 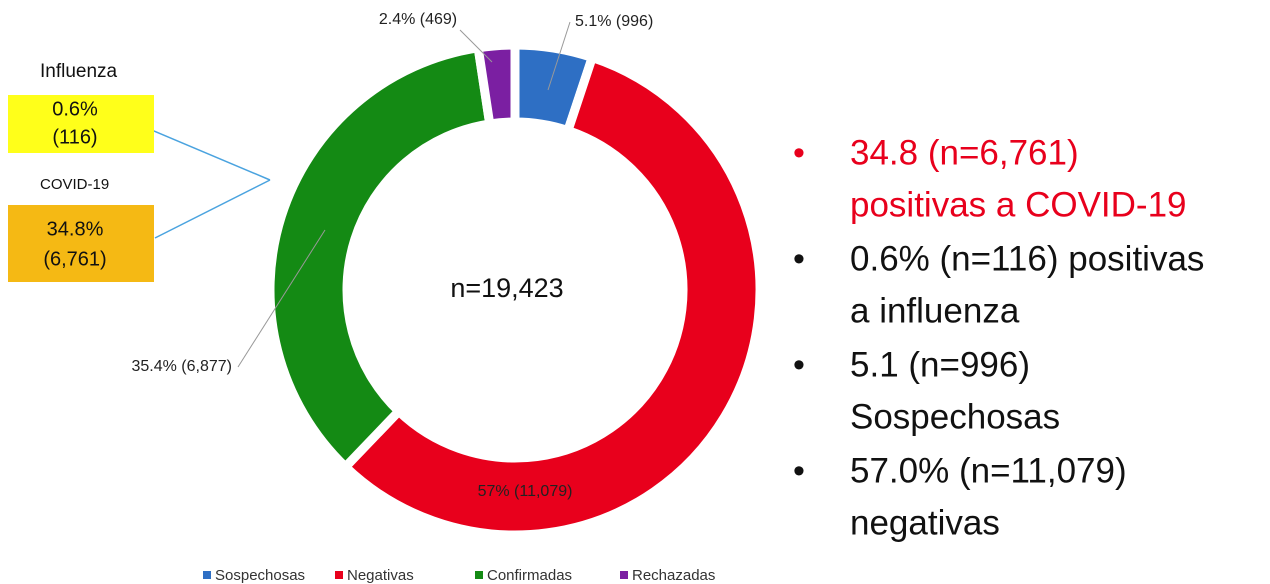 What do you see at coordinates (529, 575) in the screenshot?
I see `legend-label: Confirmadas` at bounding box center [529, 575].